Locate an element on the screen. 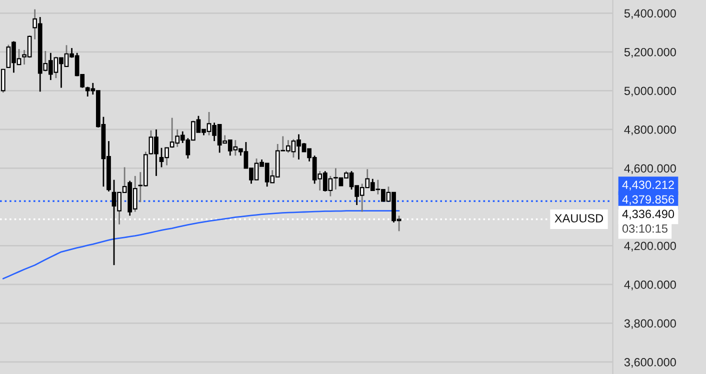 Image resolution: width=706 pixels, height=374 pixels. y-tick-label: 5,000.000 is located at coordinates (650, 91).